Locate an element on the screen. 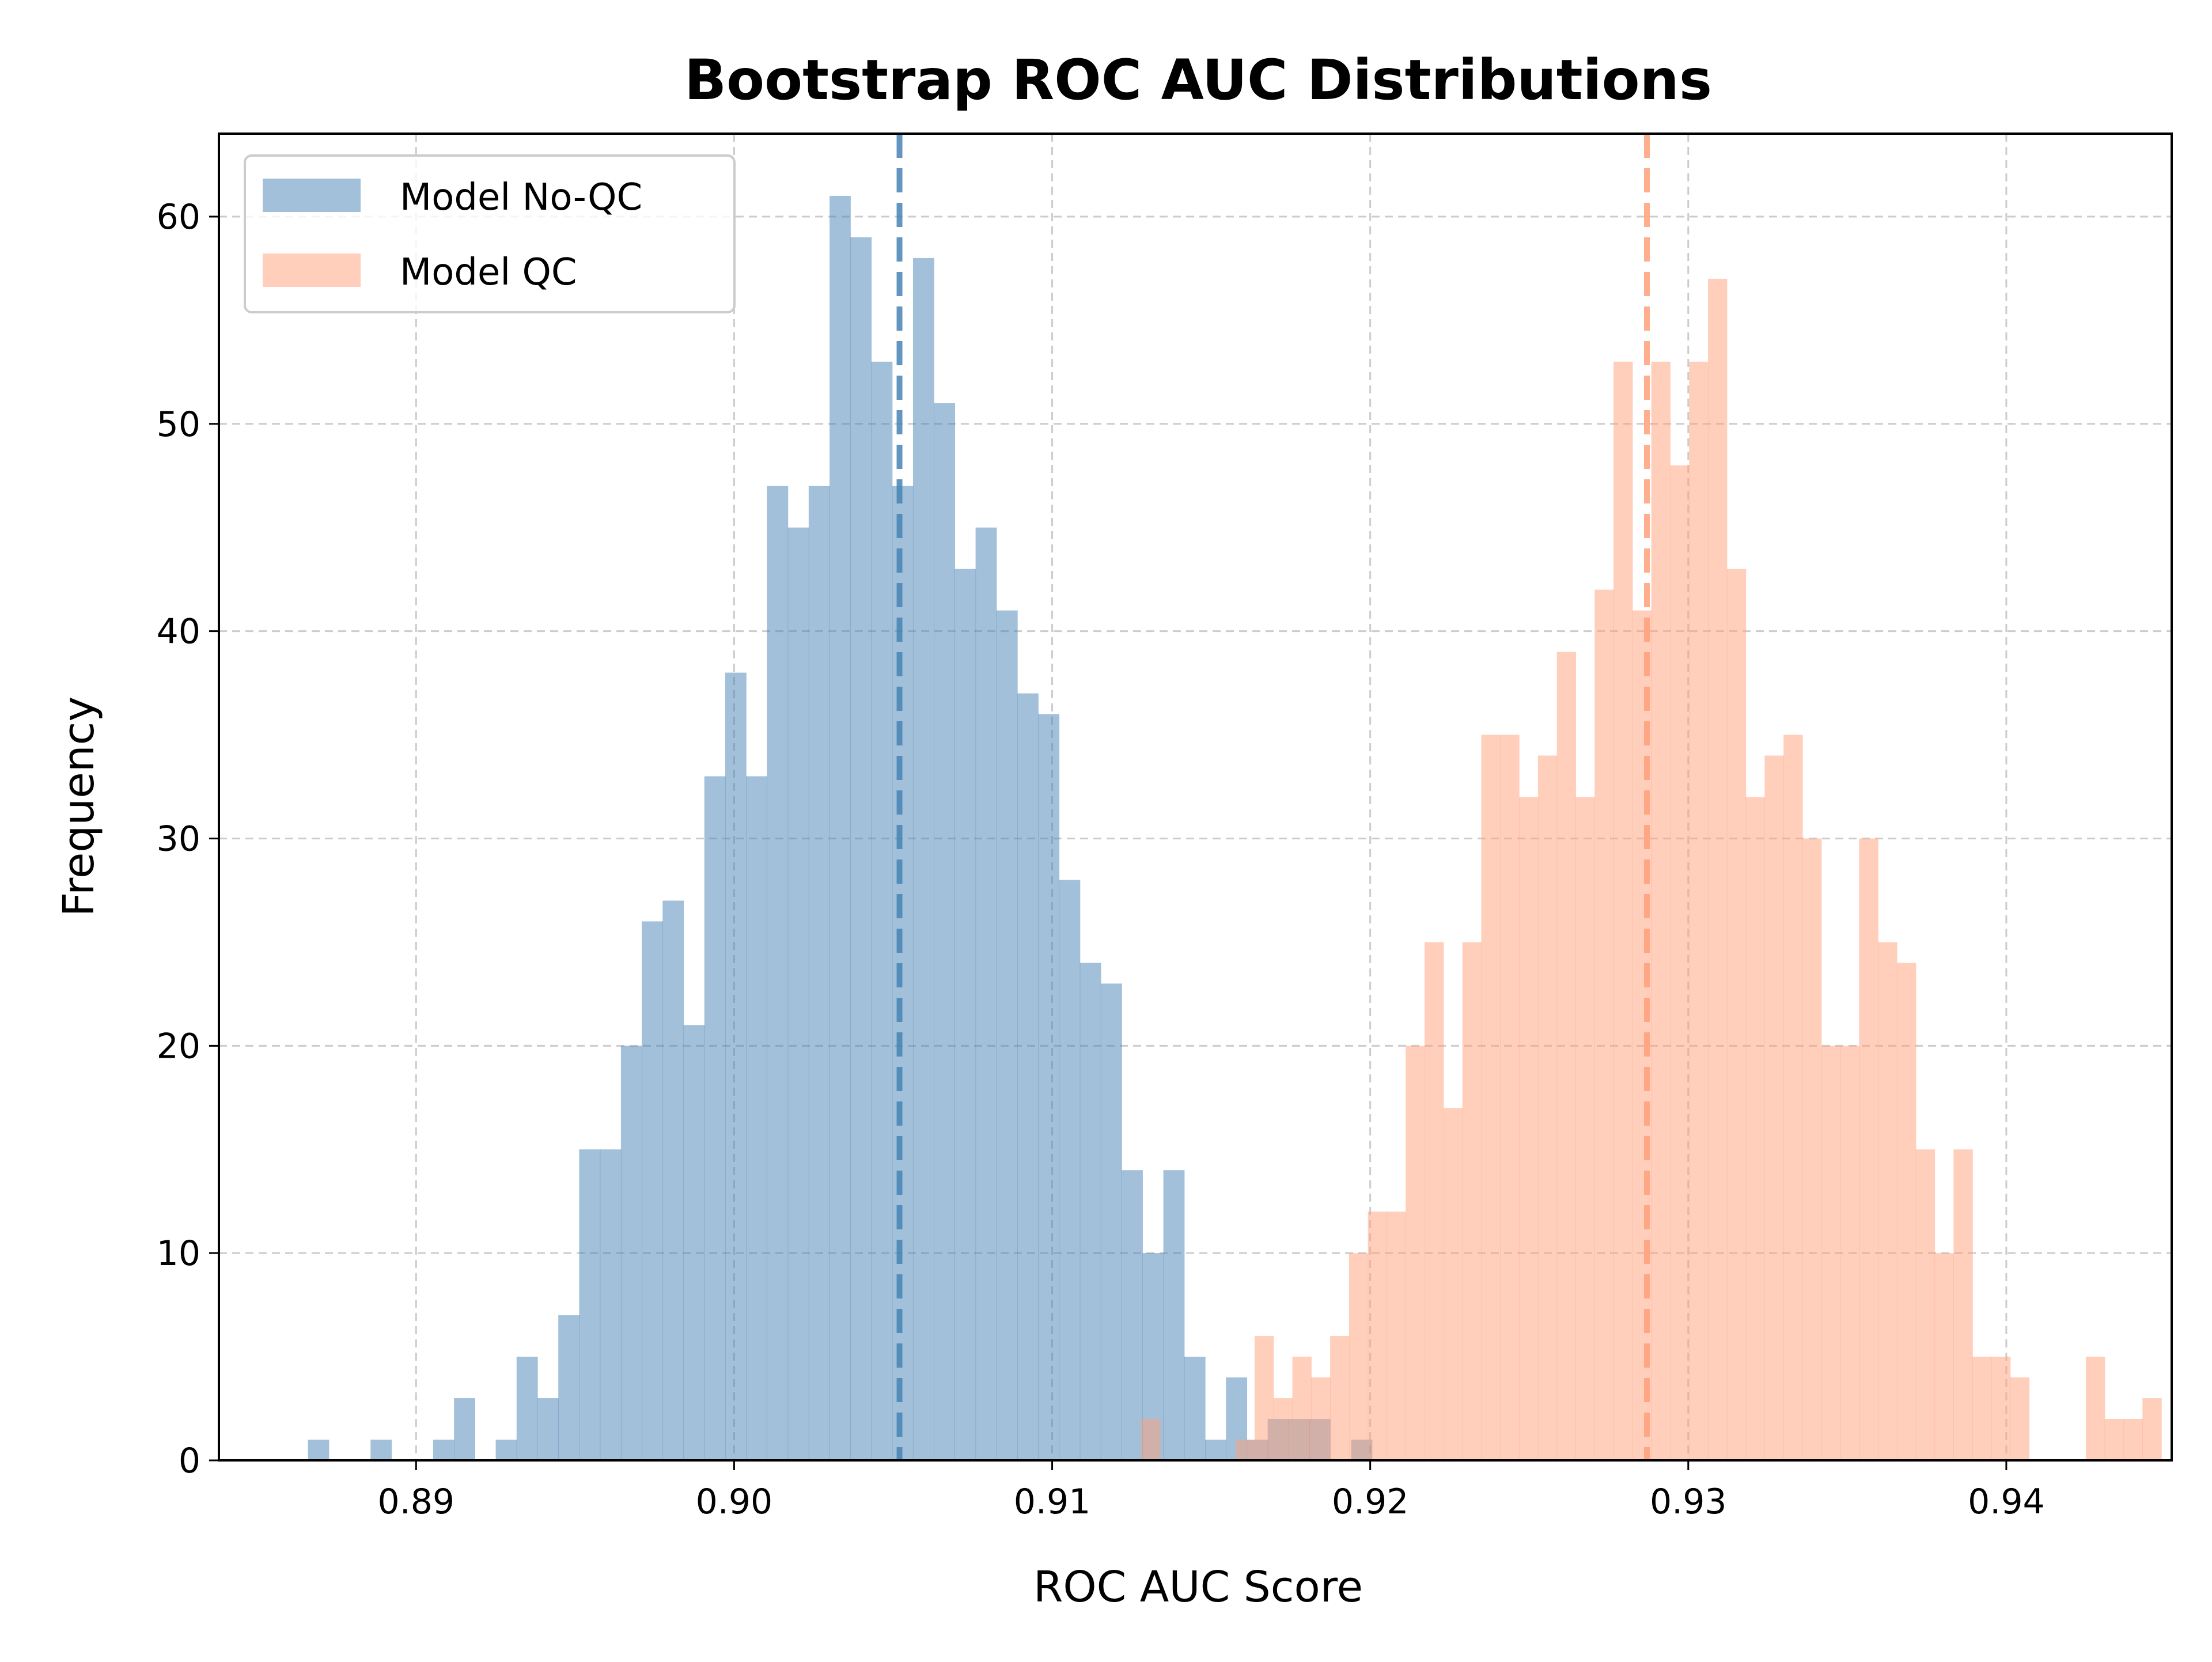 The image size is (2212, 1662). x-tick-label: 0.92 is located at coordinates (1370, 1502).